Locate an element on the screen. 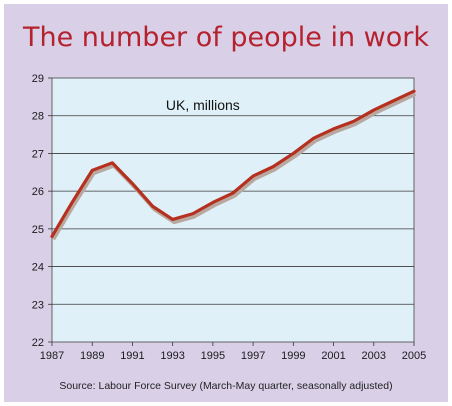 This screenshot has width=452, height=406. x-tick-label: 2005 is located at coordinates (414, 356).